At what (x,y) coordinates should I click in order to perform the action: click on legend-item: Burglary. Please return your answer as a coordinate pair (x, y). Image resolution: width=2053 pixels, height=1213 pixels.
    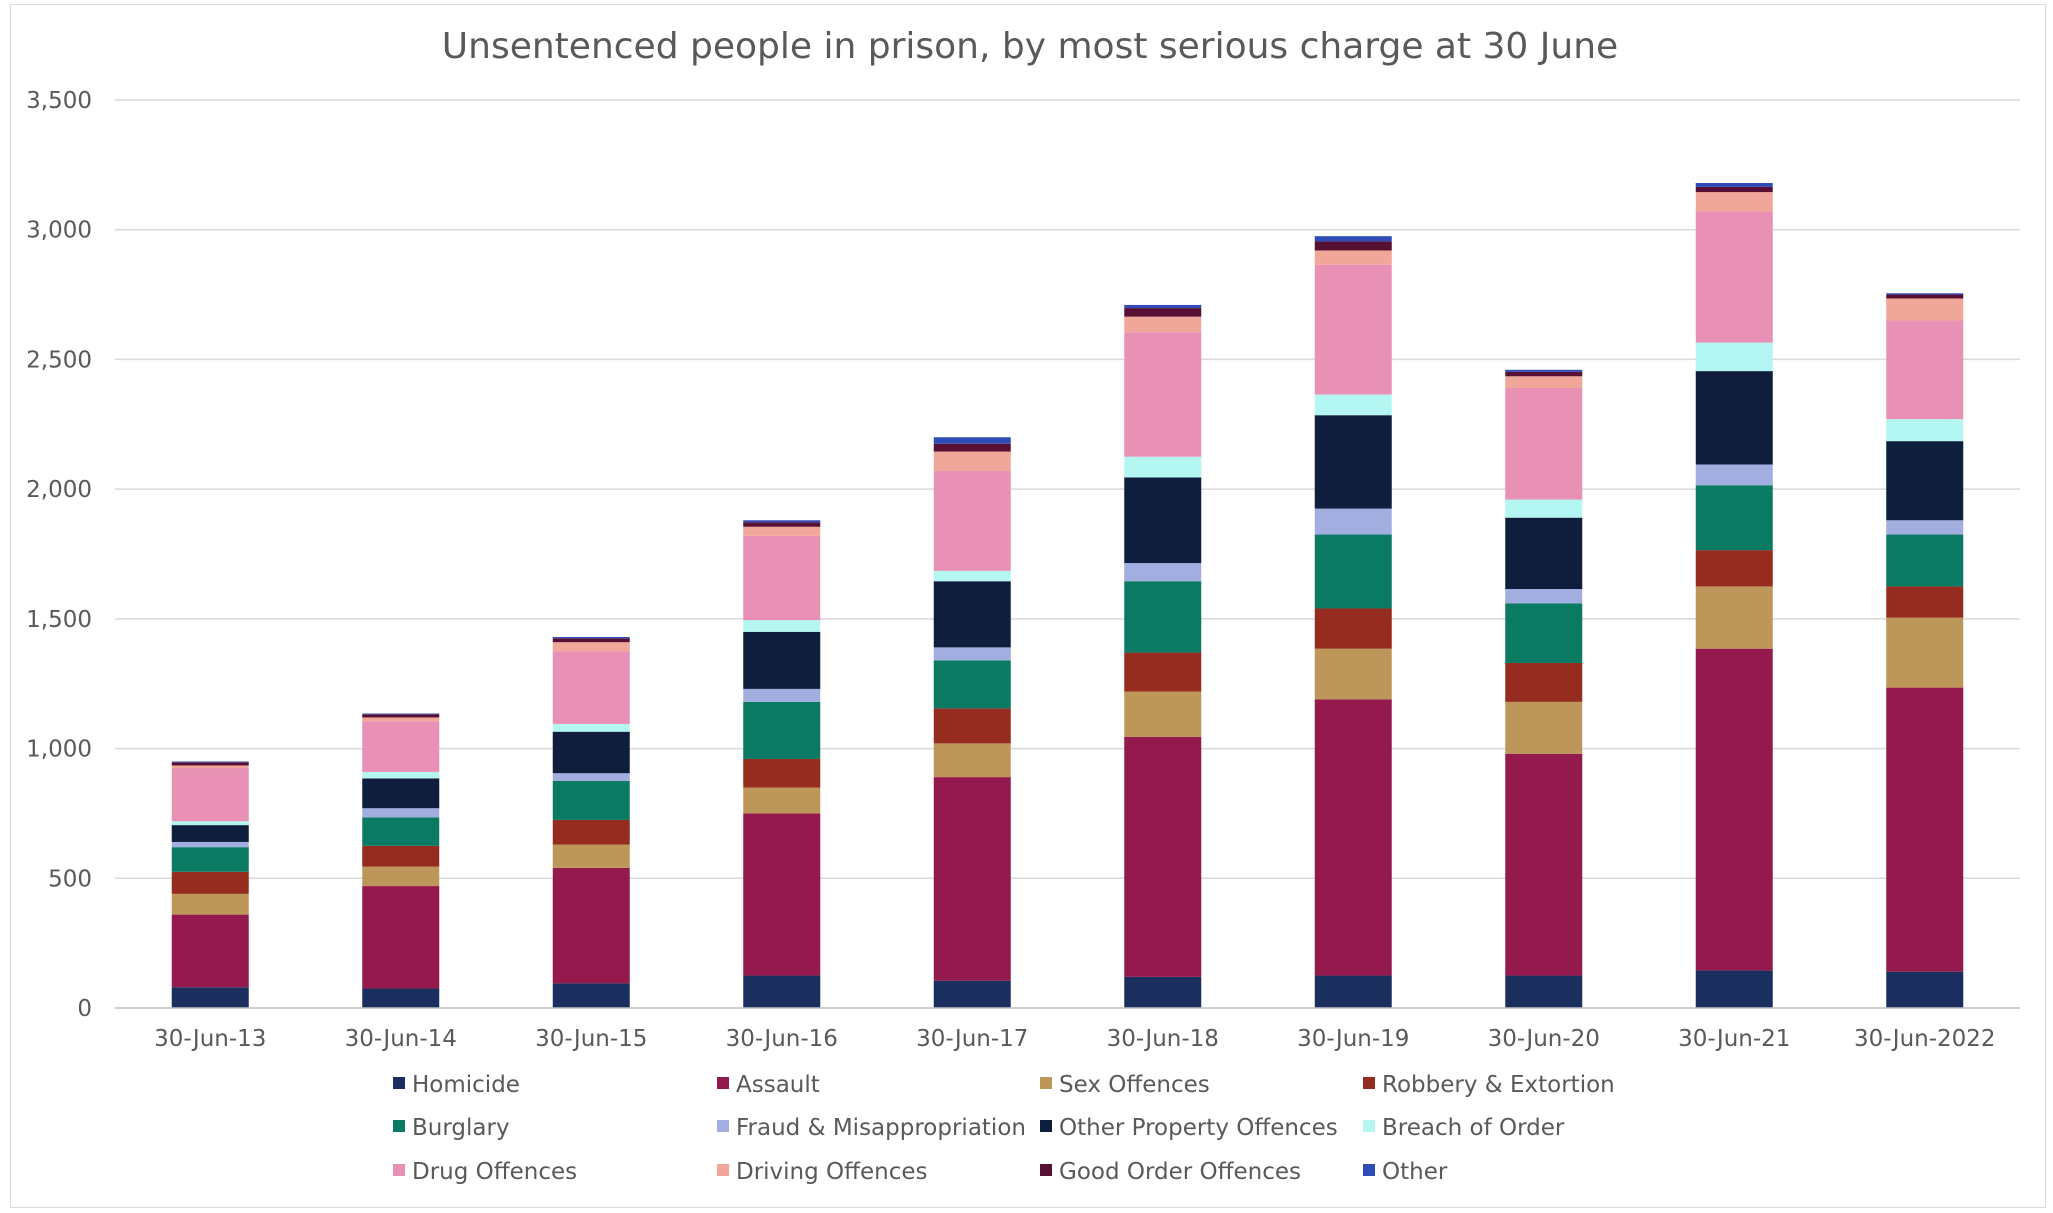
    Looking at the image, I should click on (451, 1128).